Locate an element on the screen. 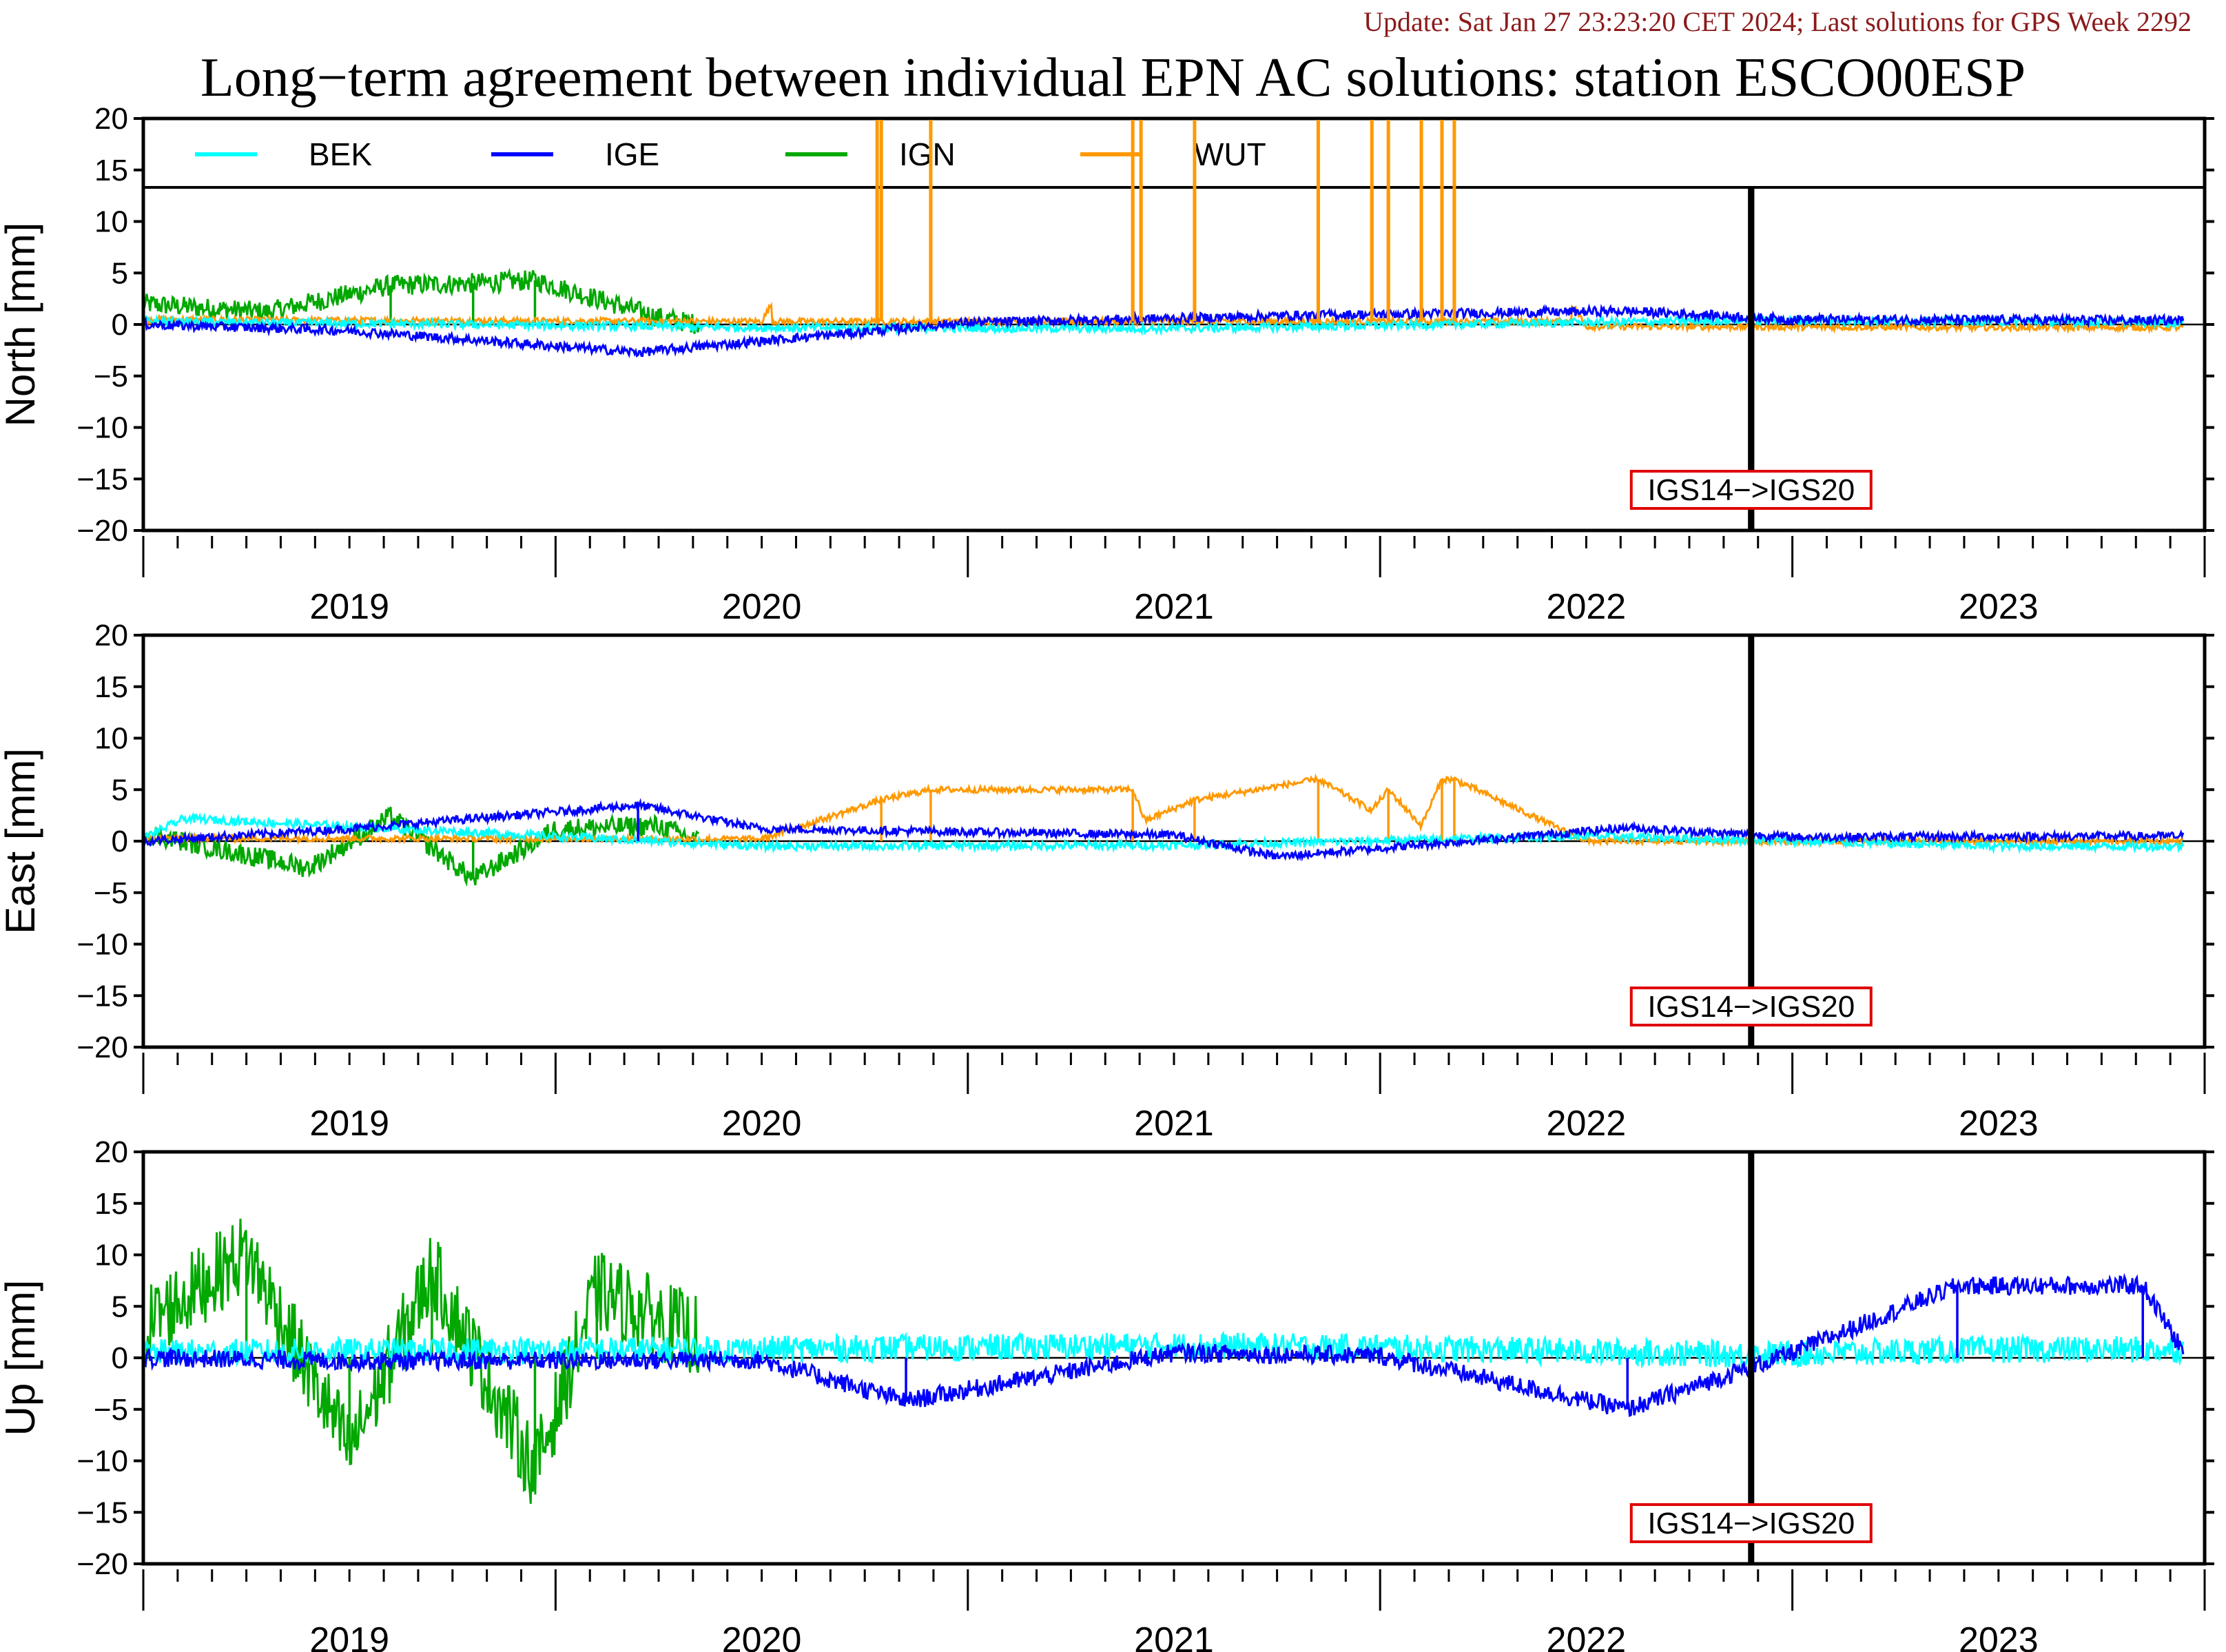  series-line-wut is located at coordinates (1163, 318).